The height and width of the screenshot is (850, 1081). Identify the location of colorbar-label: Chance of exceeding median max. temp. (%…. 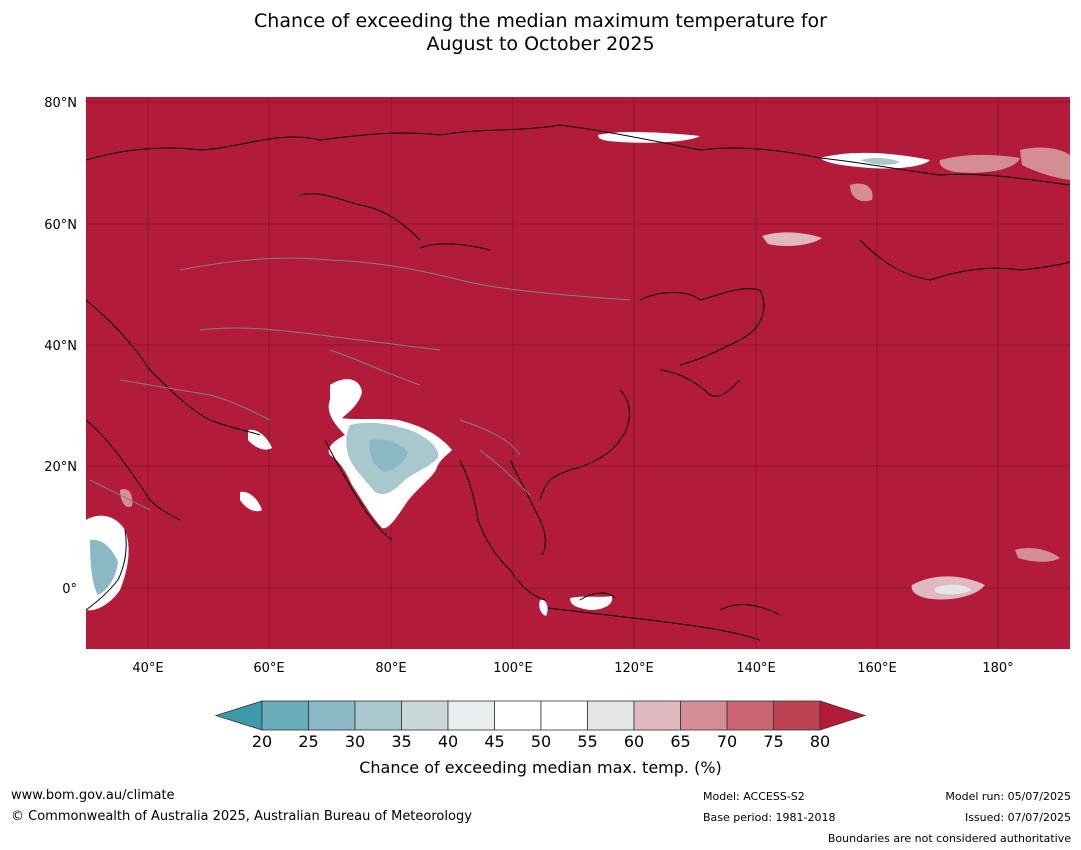
(540, 767).